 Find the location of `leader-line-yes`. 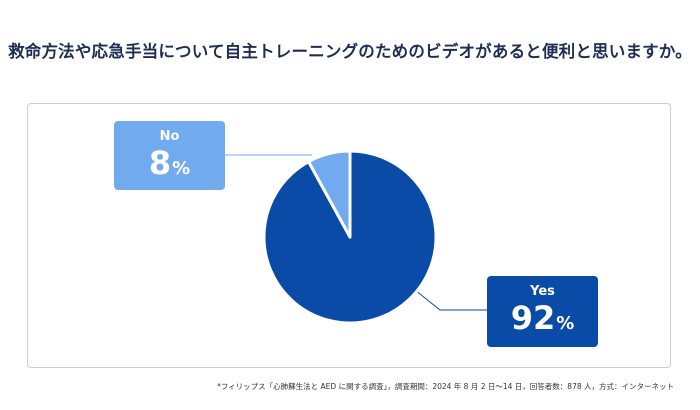

leader-line-yes is located at coordinates (450, 300).